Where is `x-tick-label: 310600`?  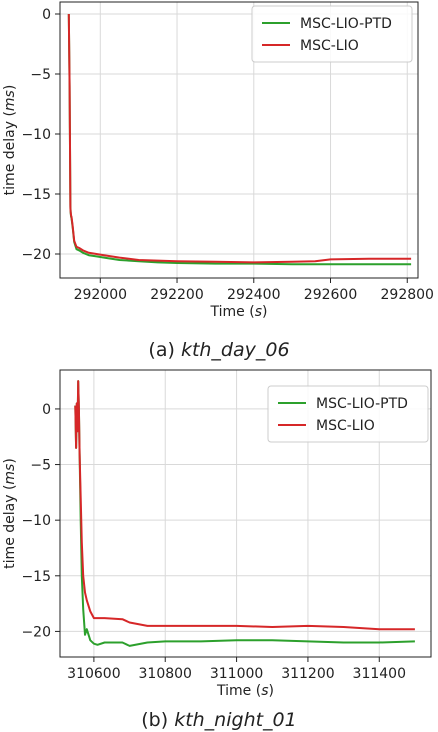 x-tick-label: 310600 is located at coordinates (93, 674).